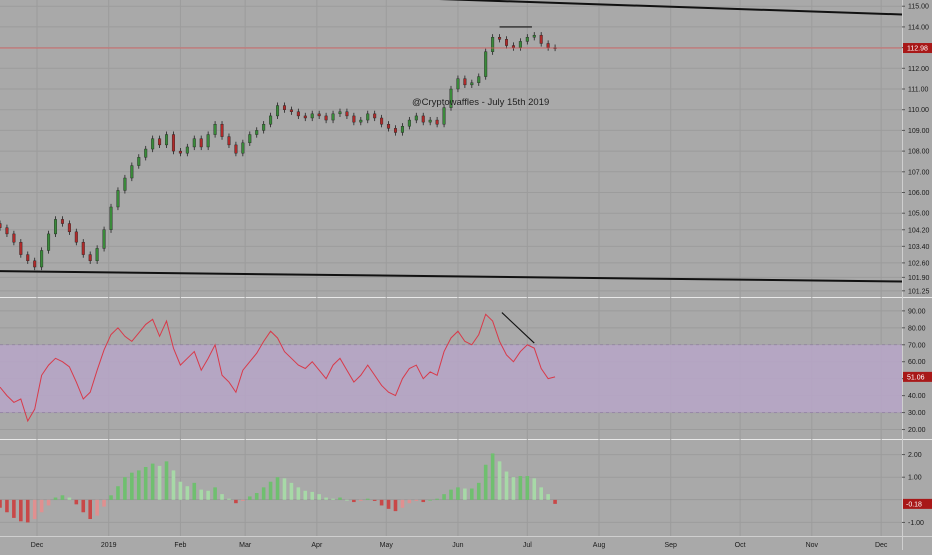 The height and width of the screenshot is (555, 932). Describe the element at coordinates (917, 430) in the screenshot. I see `y-tick-label: 20.00` at that location.